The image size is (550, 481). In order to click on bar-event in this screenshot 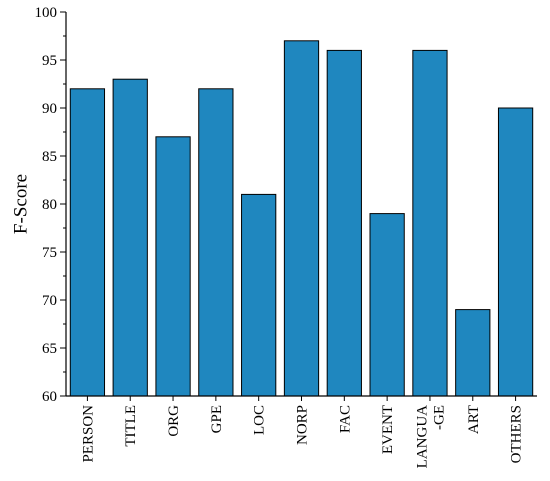, I will do `click(387, 305)`.